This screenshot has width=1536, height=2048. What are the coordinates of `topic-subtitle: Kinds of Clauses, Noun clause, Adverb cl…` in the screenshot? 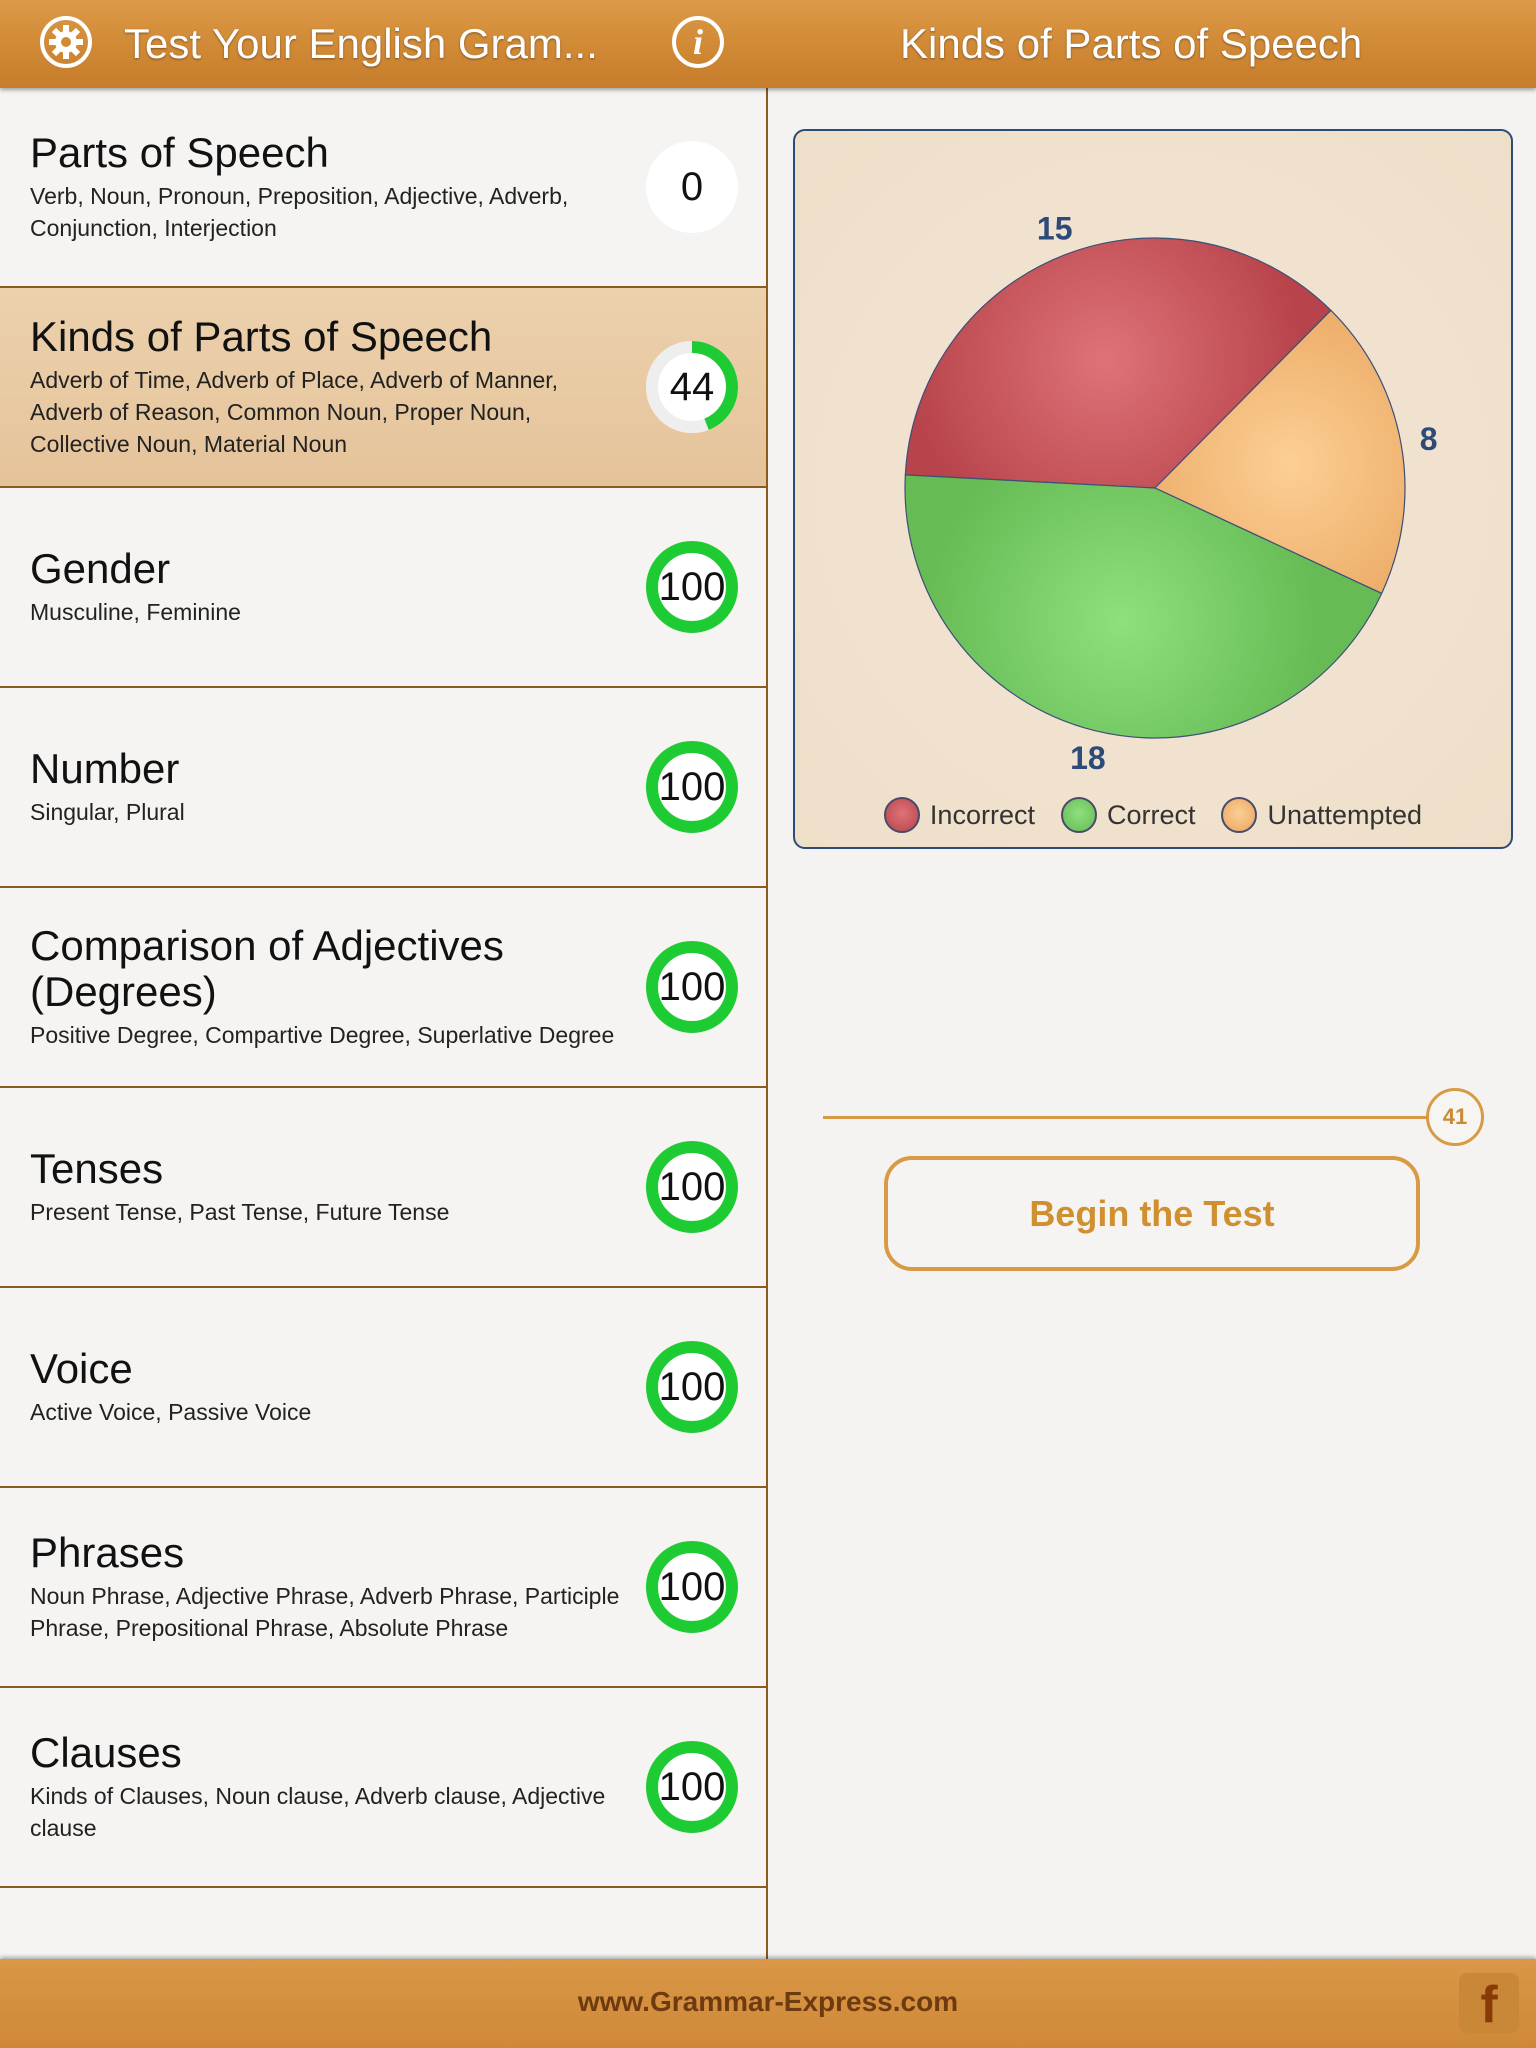 It's located at (318, 1812).